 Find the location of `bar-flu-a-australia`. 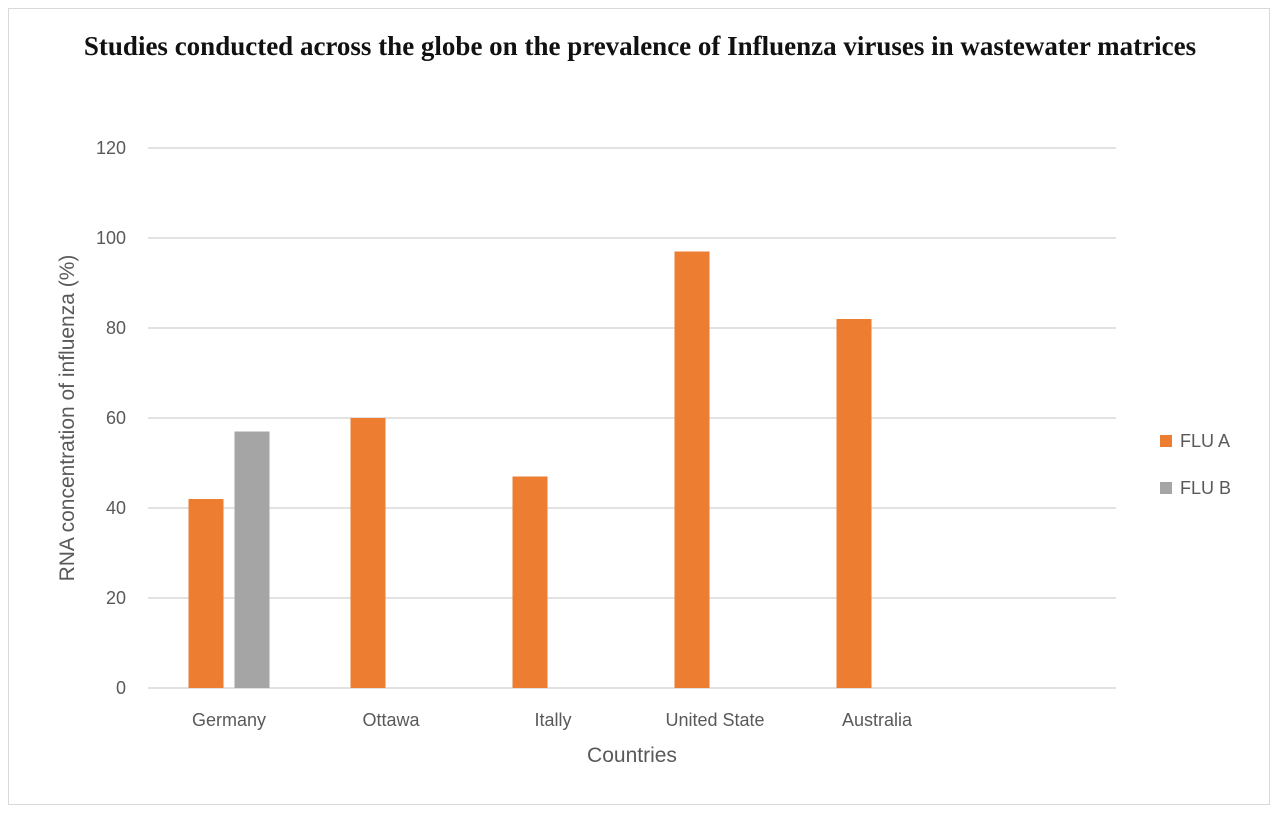

bar-flu-a-australia is located at coordinates (854, 503).